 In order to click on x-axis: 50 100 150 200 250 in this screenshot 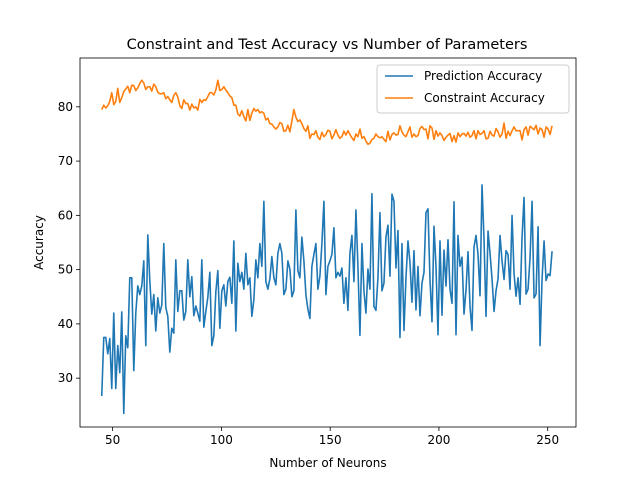, I will do `click(332, 437)`.